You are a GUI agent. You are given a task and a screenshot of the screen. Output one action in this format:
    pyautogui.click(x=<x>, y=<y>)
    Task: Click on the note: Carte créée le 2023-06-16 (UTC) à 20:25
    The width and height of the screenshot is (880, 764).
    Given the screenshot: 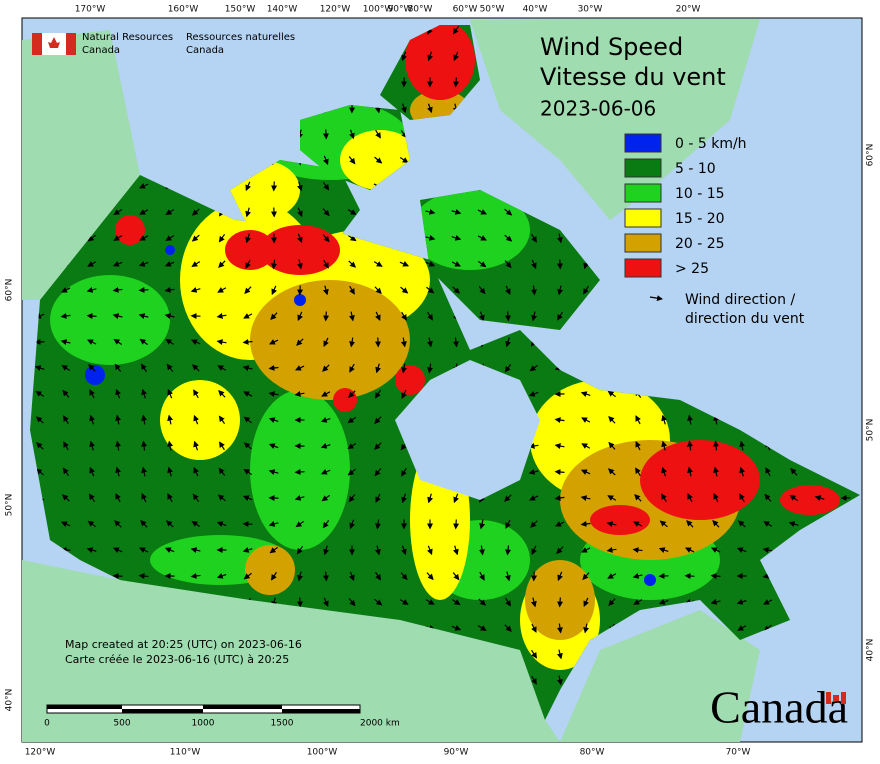 What is the action you would take?
    pyautogui.click(x=177, y=659)
    